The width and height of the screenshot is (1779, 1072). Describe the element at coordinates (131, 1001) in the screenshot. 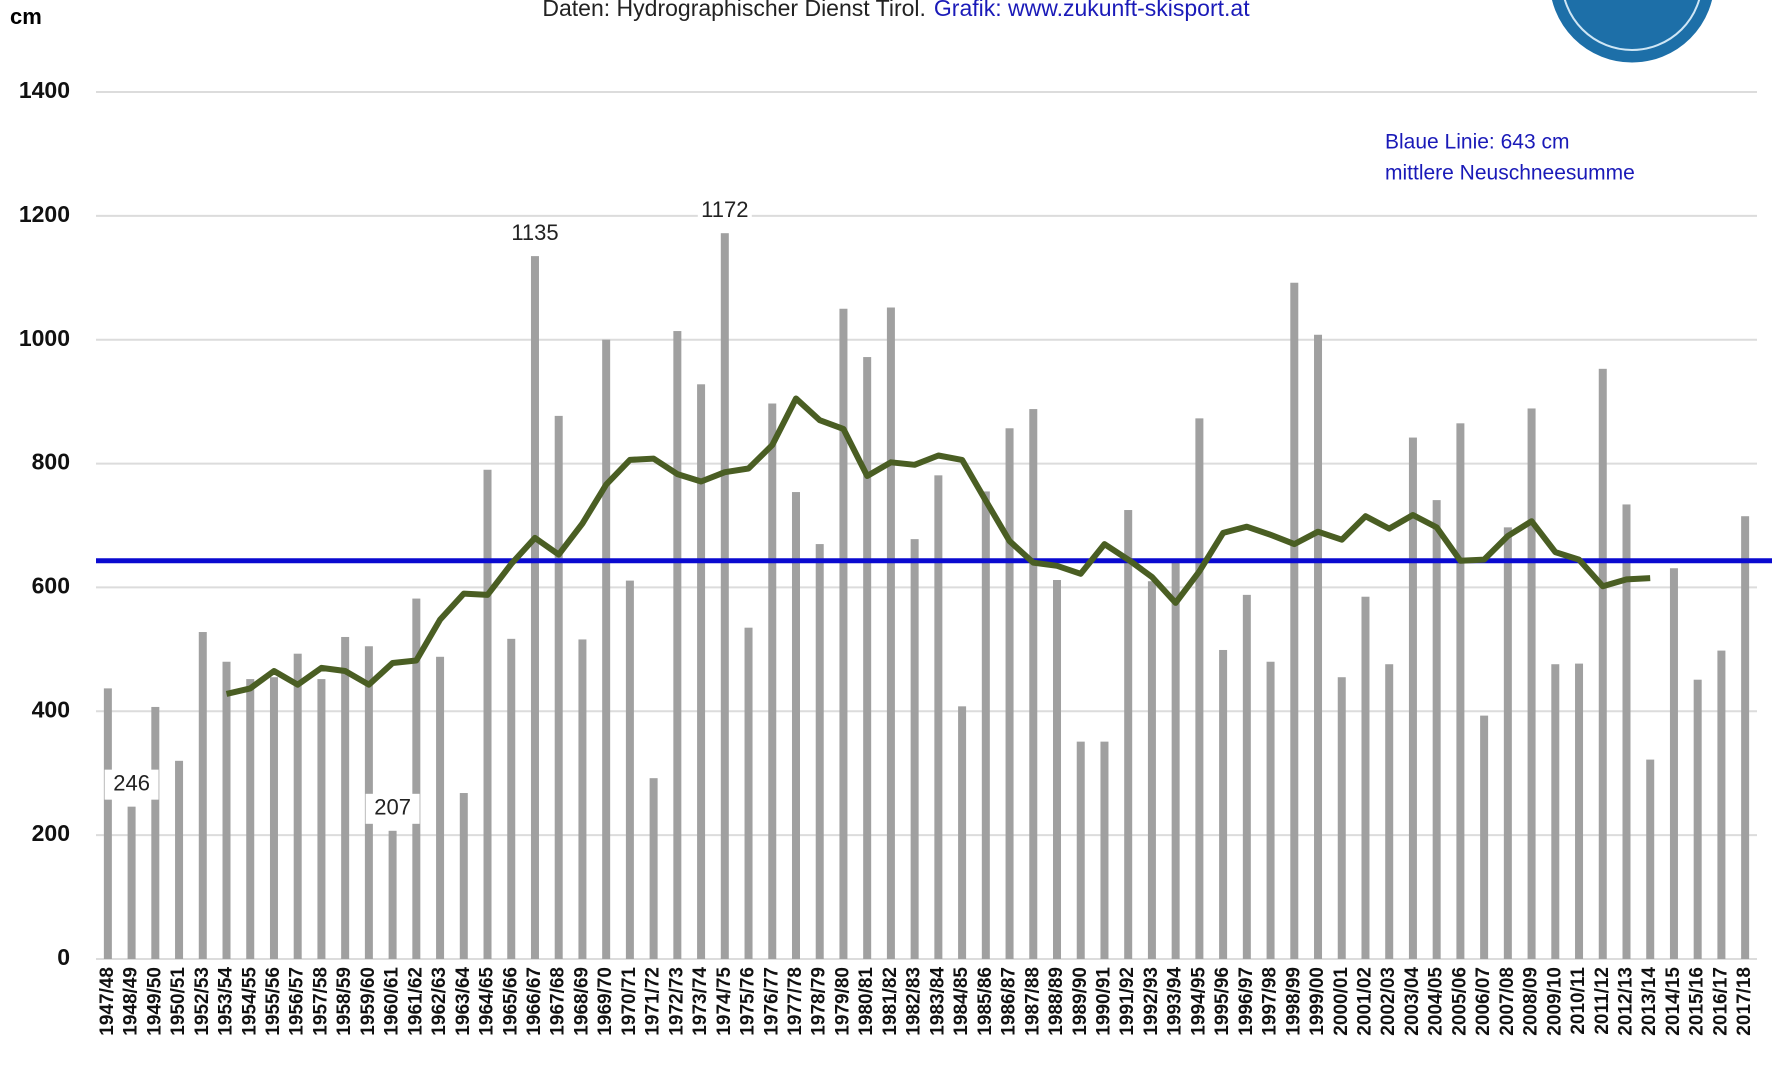

I see `x-tick-label: 1948/49` at that location.